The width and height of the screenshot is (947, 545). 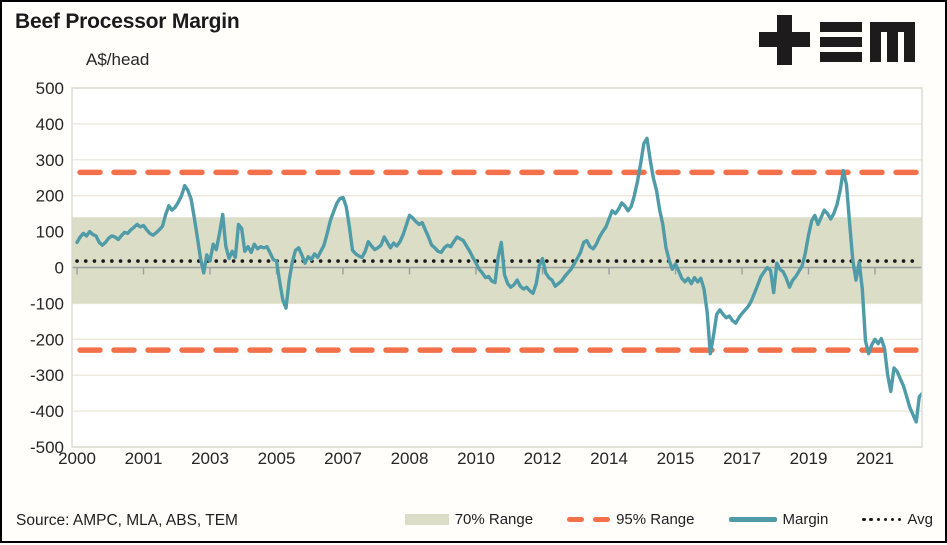 I want to click on svg-text: 2007, so click(x=343, y=458).